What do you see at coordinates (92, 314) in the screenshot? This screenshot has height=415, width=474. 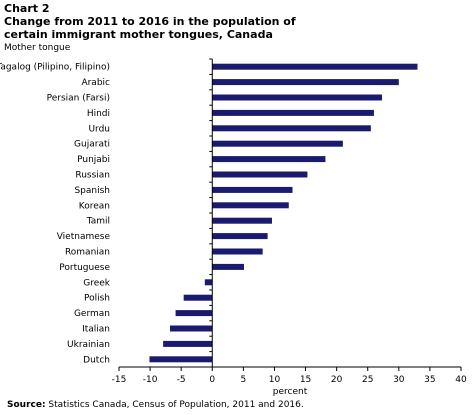 I see `category-label: German` at bounding box center [92, 314].